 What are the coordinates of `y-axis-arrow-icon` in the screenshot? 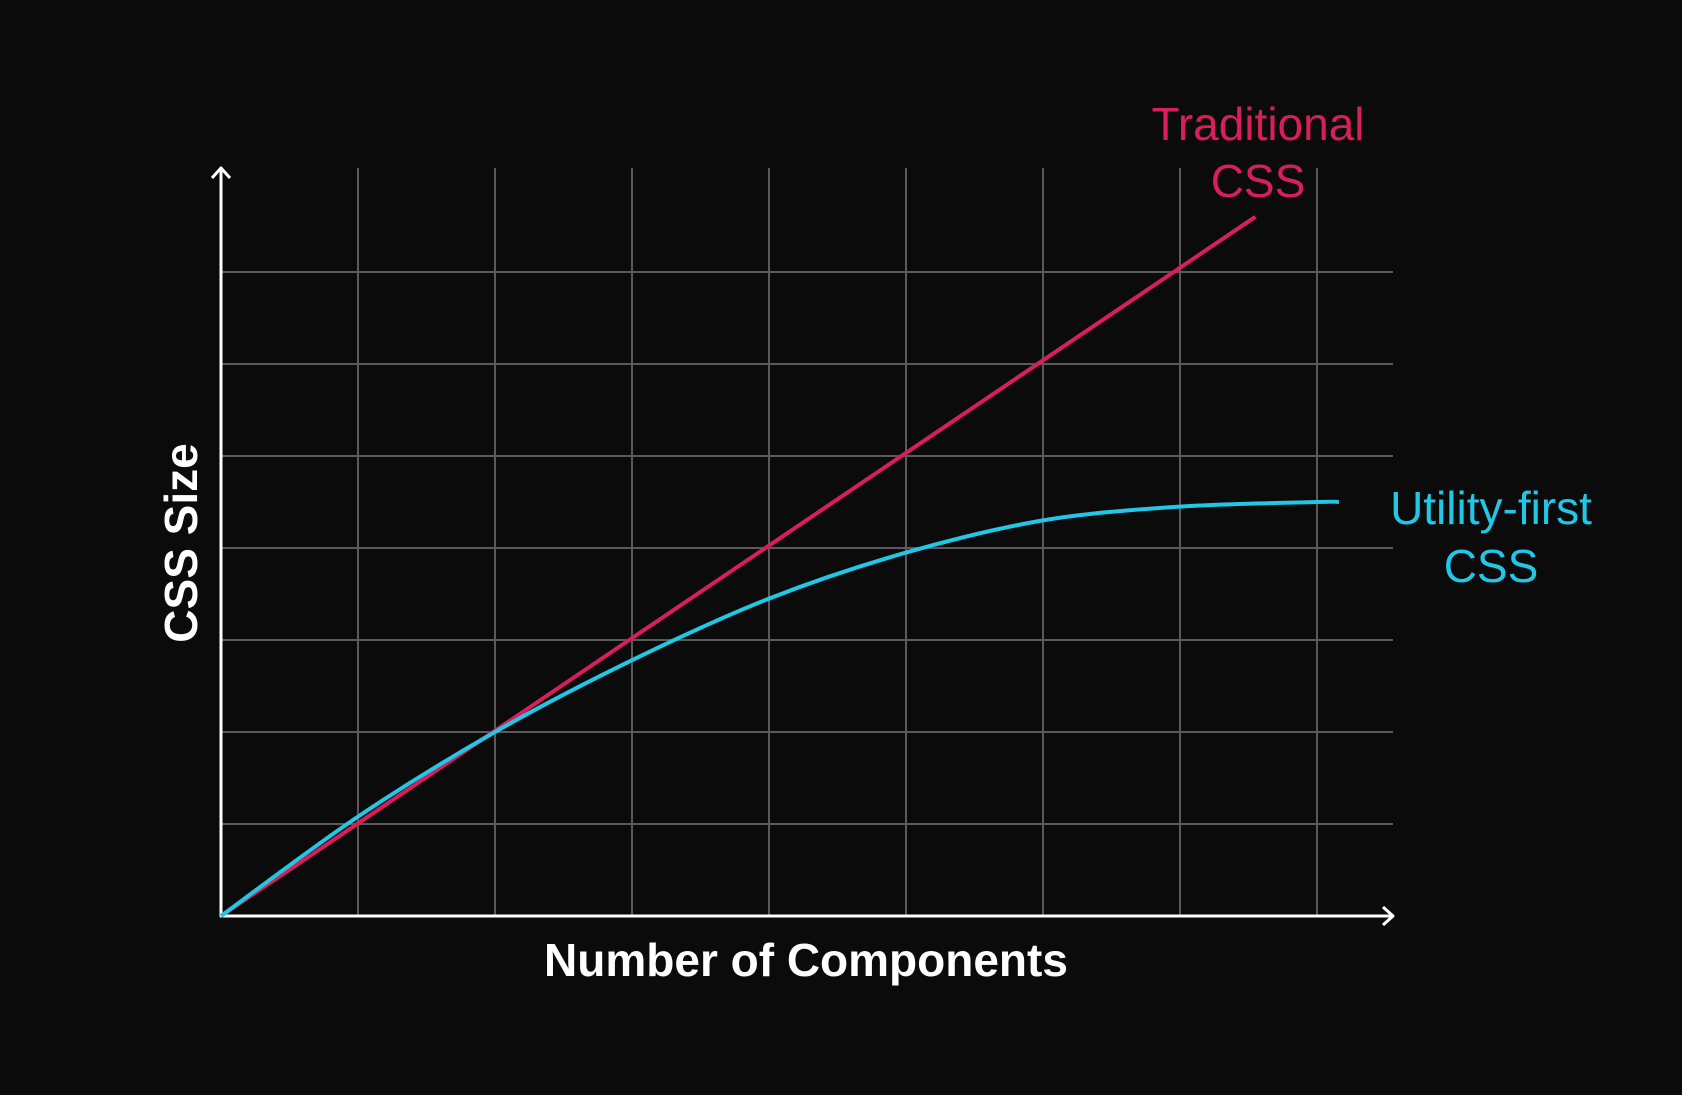 It's located at (221, 173).